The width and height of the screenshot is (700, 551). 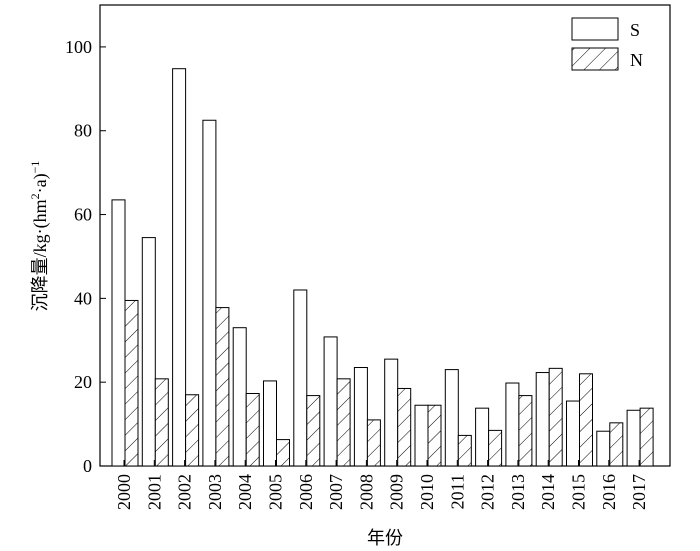 What do you see at coordinates (573, 433) in the screenshot?
I see `bar-s-2015` at bounding box center [573, 433].